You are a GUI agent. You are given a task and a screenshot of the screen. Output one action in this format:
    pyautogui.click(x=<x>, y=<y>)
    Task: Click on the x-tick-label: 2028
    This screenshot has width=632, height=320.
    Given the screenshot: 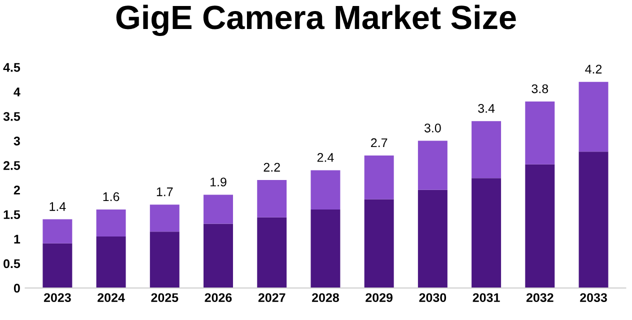 What is the action you would take?
    pyautogui.click(x=325, y=297)
    